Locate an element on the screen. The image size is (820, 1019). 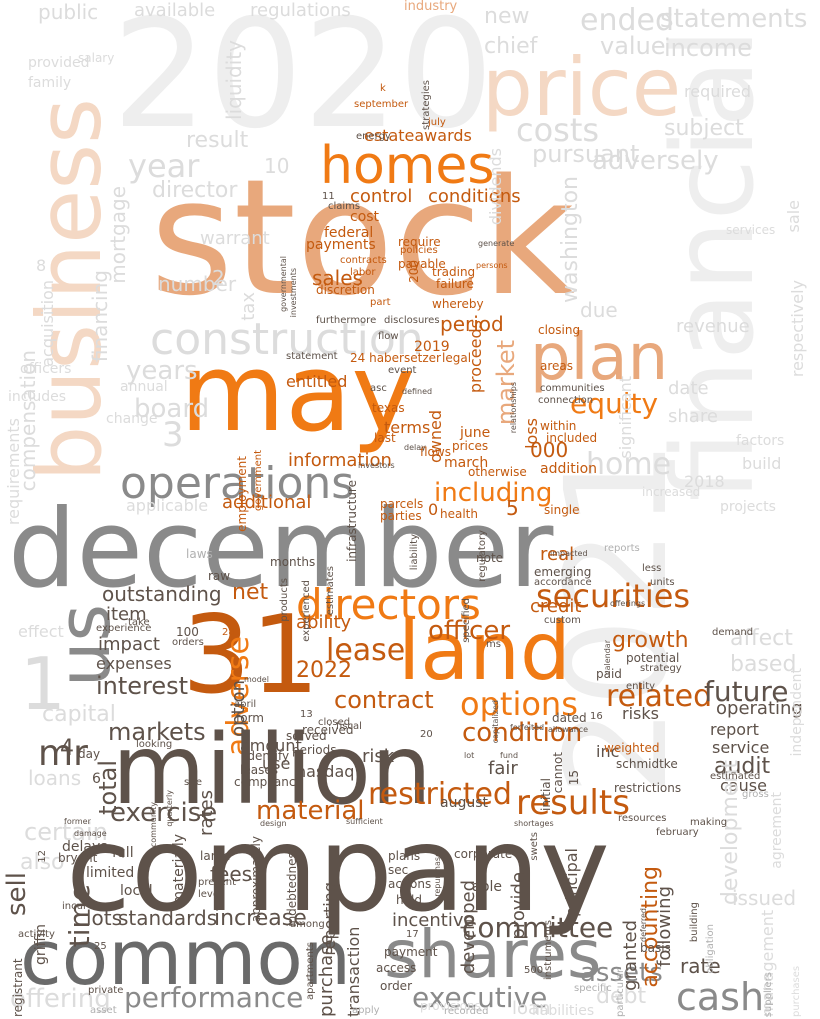
word-products: products is located at coordinates (284, 600).